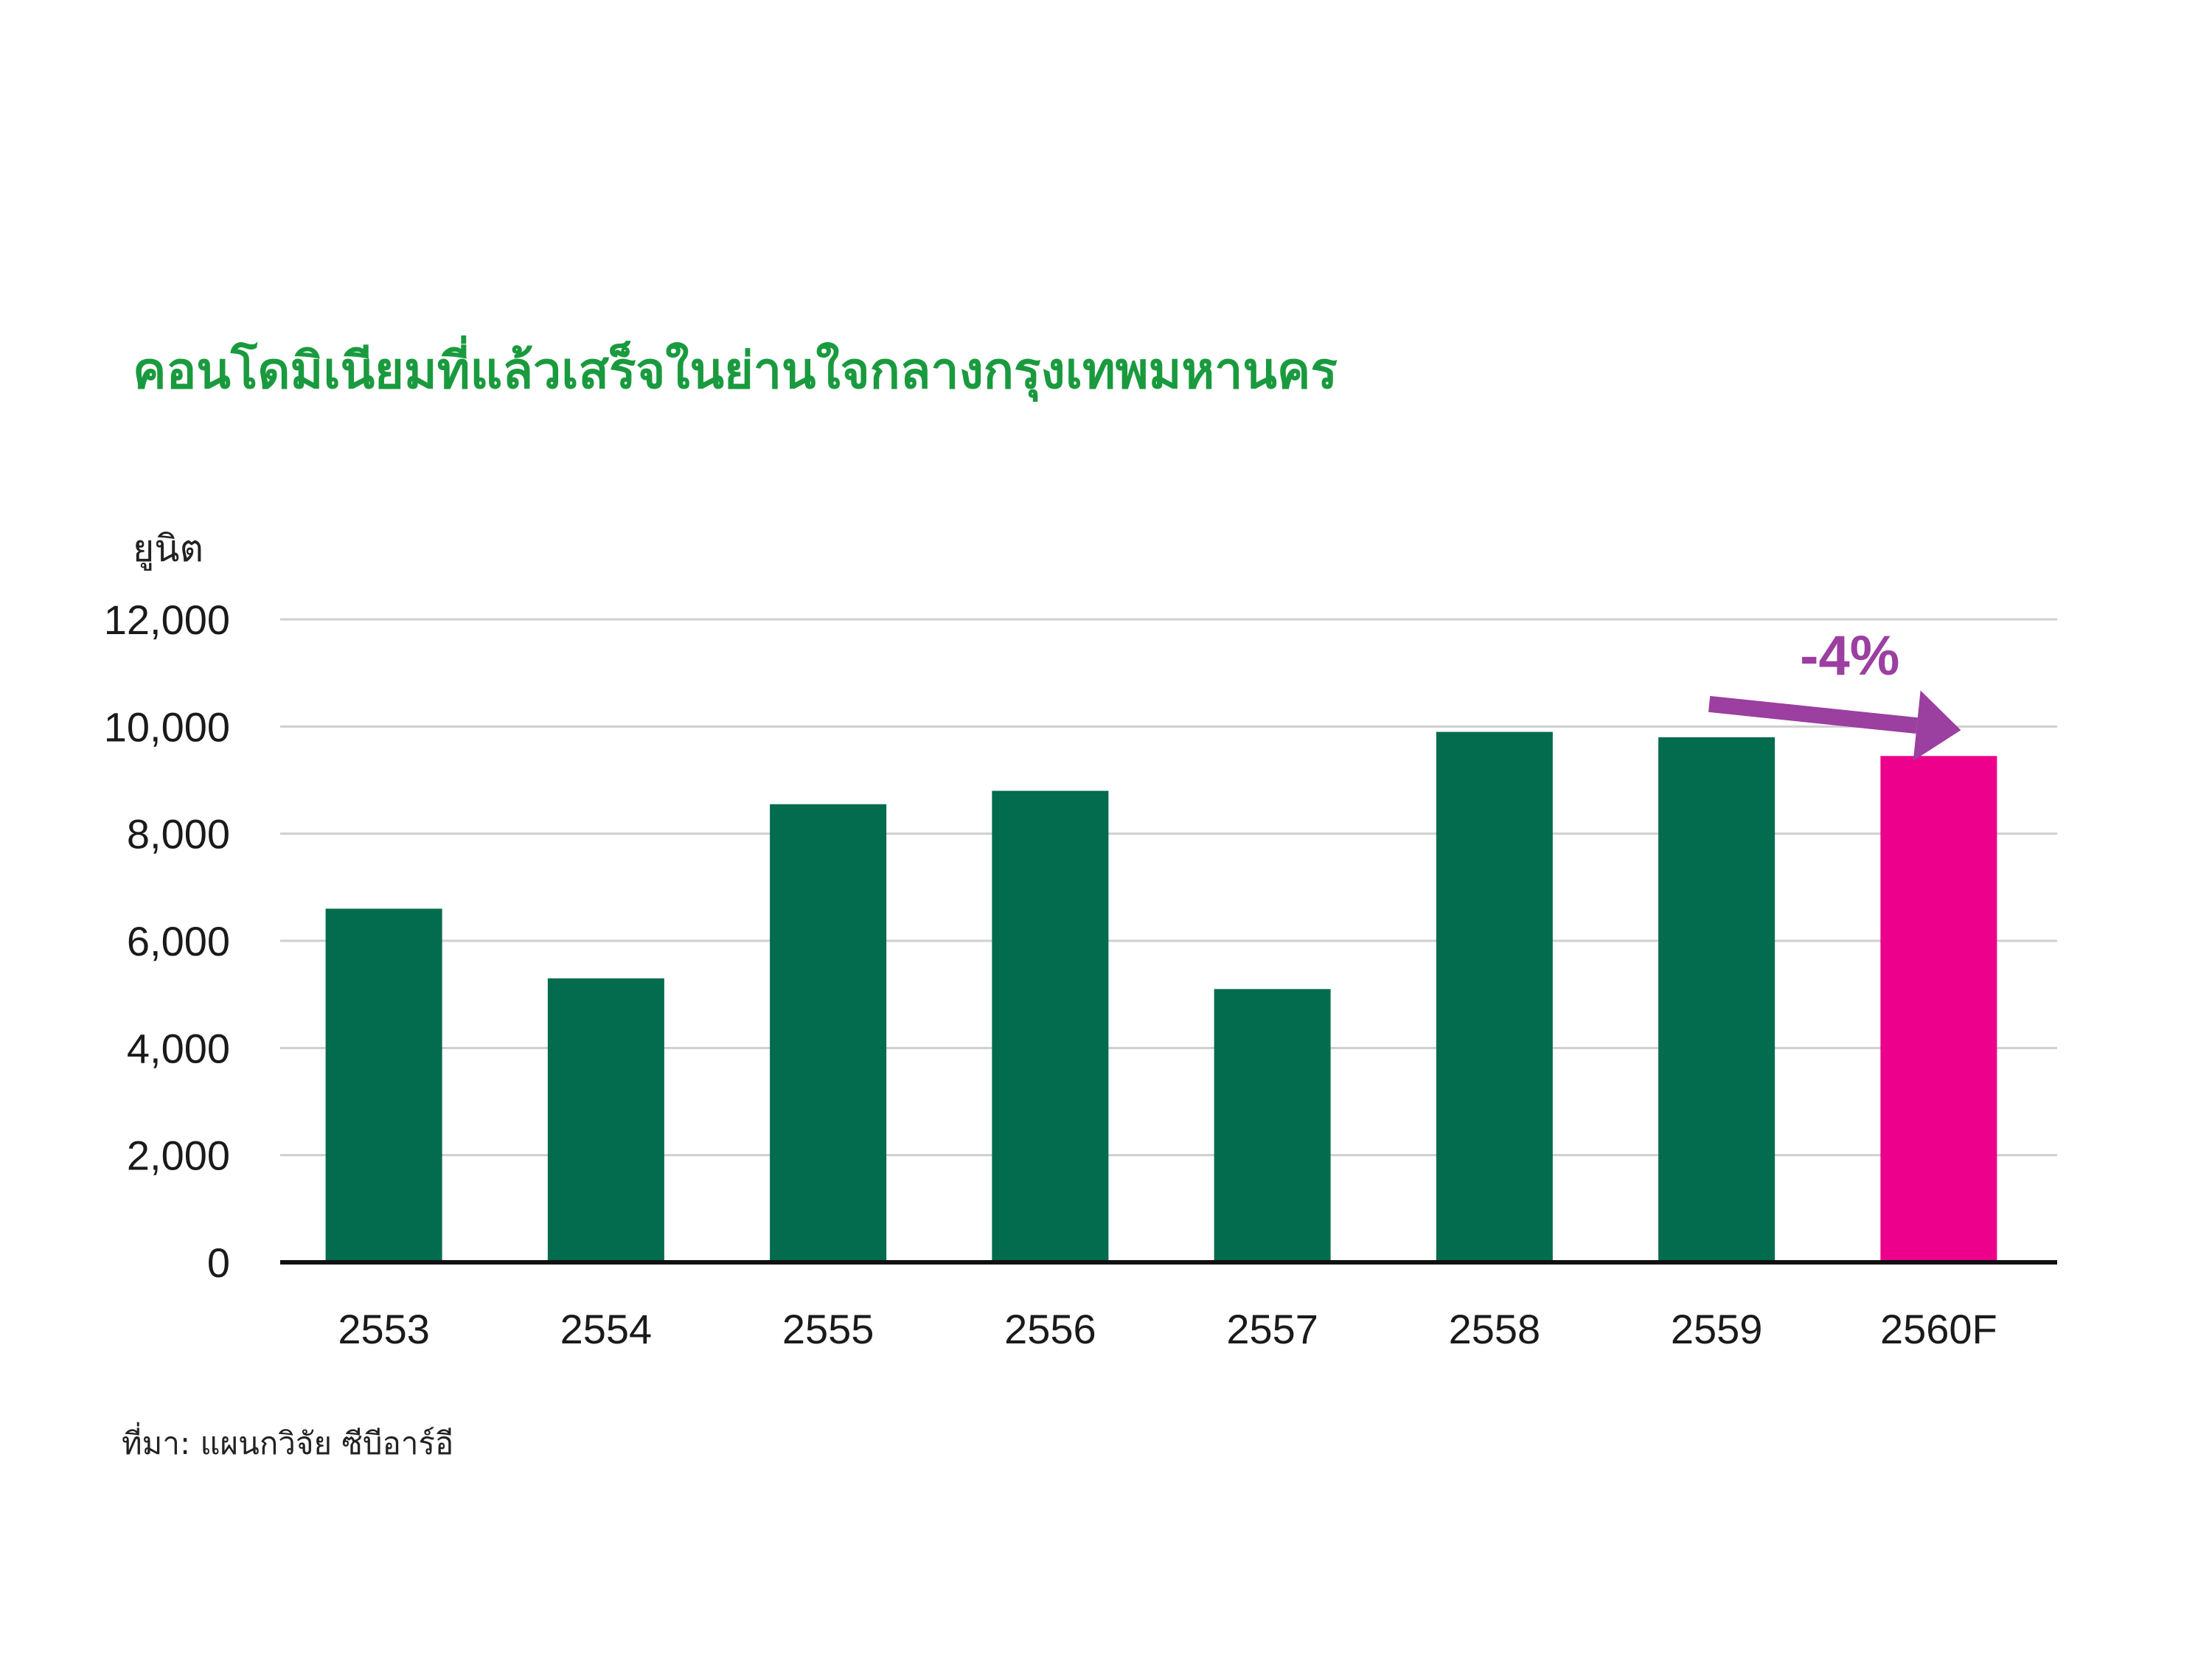 This screenshot has width=2212, height=1659. I want to click on bar-2560F, so click(1938, 1009).